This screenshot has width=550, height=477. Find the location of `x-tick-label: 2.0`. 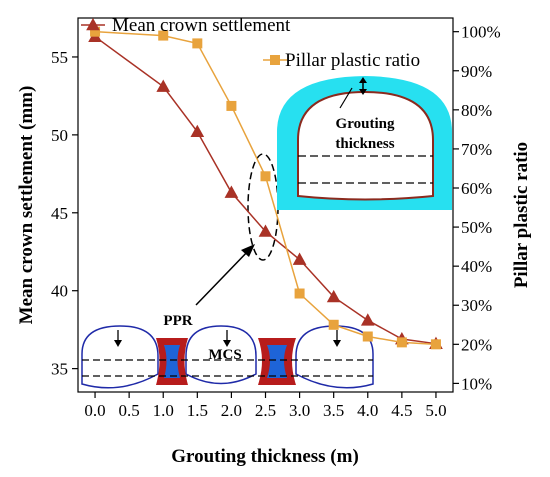

x-tick-label: 2.0 is located at coordinates (231, 410).